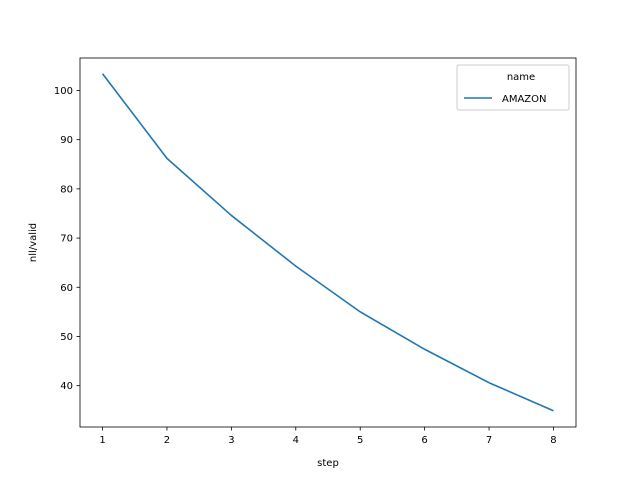 The width and height of the screenshot is (640, 480). Describe the element at coordinates (521, 77) in the screenshot. I see `legend-title: name` at that location.